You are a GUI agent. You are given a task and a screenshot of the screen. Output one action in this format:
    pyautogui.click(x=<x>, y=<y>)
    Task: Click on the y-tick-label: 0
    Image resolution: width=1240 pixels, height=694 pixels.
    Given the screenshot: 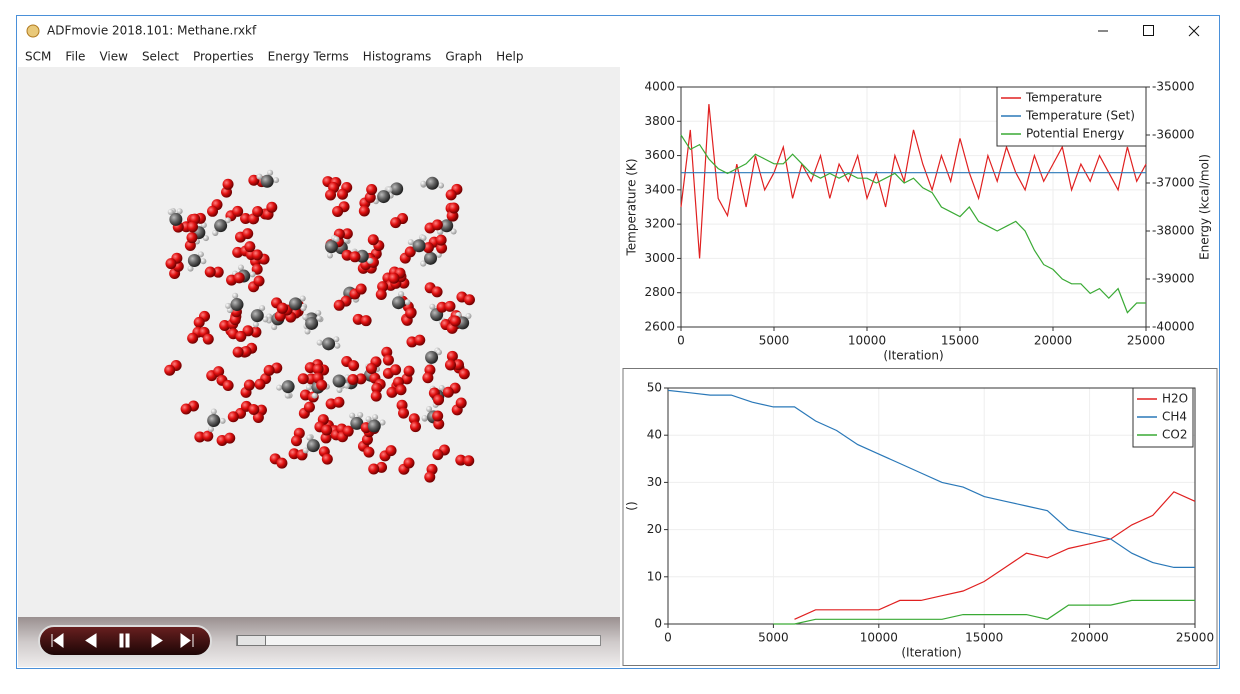 What is the action you would take?
    pyautogui.click(x=658, y=624)
    